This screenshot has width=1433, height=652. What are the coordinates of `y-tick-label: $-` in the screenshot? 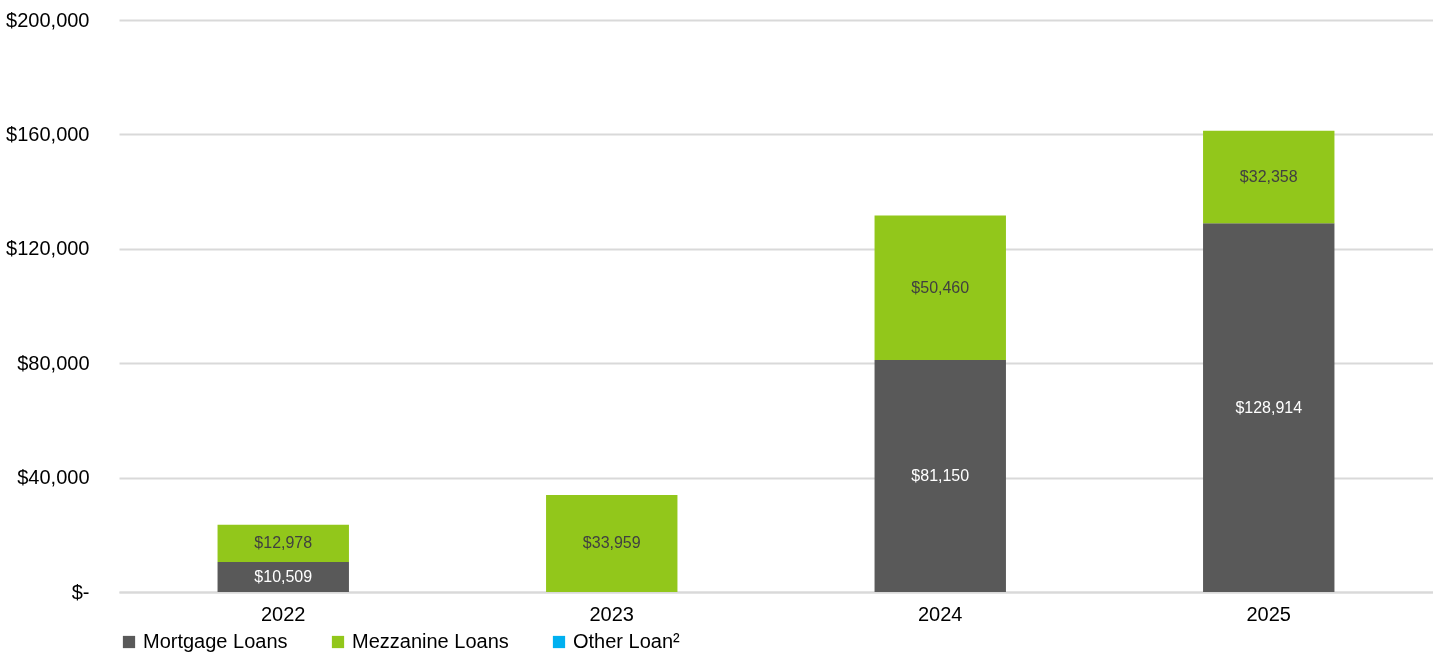 It's located at (80, 591).